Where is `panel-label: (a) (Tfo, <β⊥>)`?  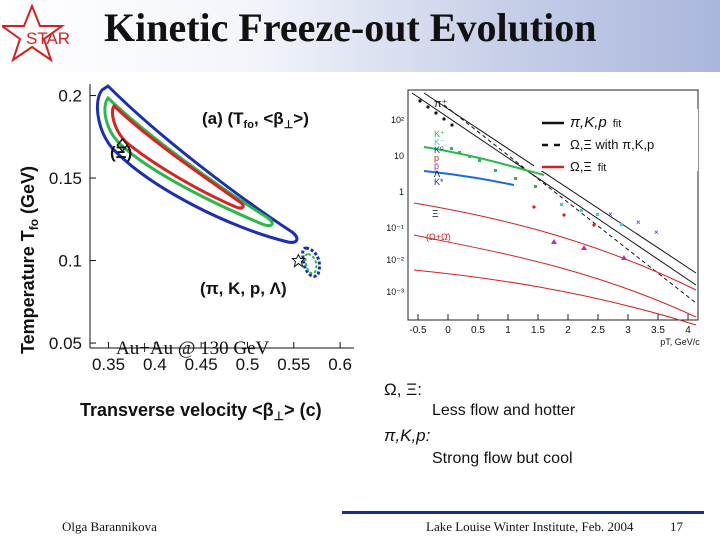 panel-label: (a) (Tfo, <β⊥>) is located at coordinates (255, 120).